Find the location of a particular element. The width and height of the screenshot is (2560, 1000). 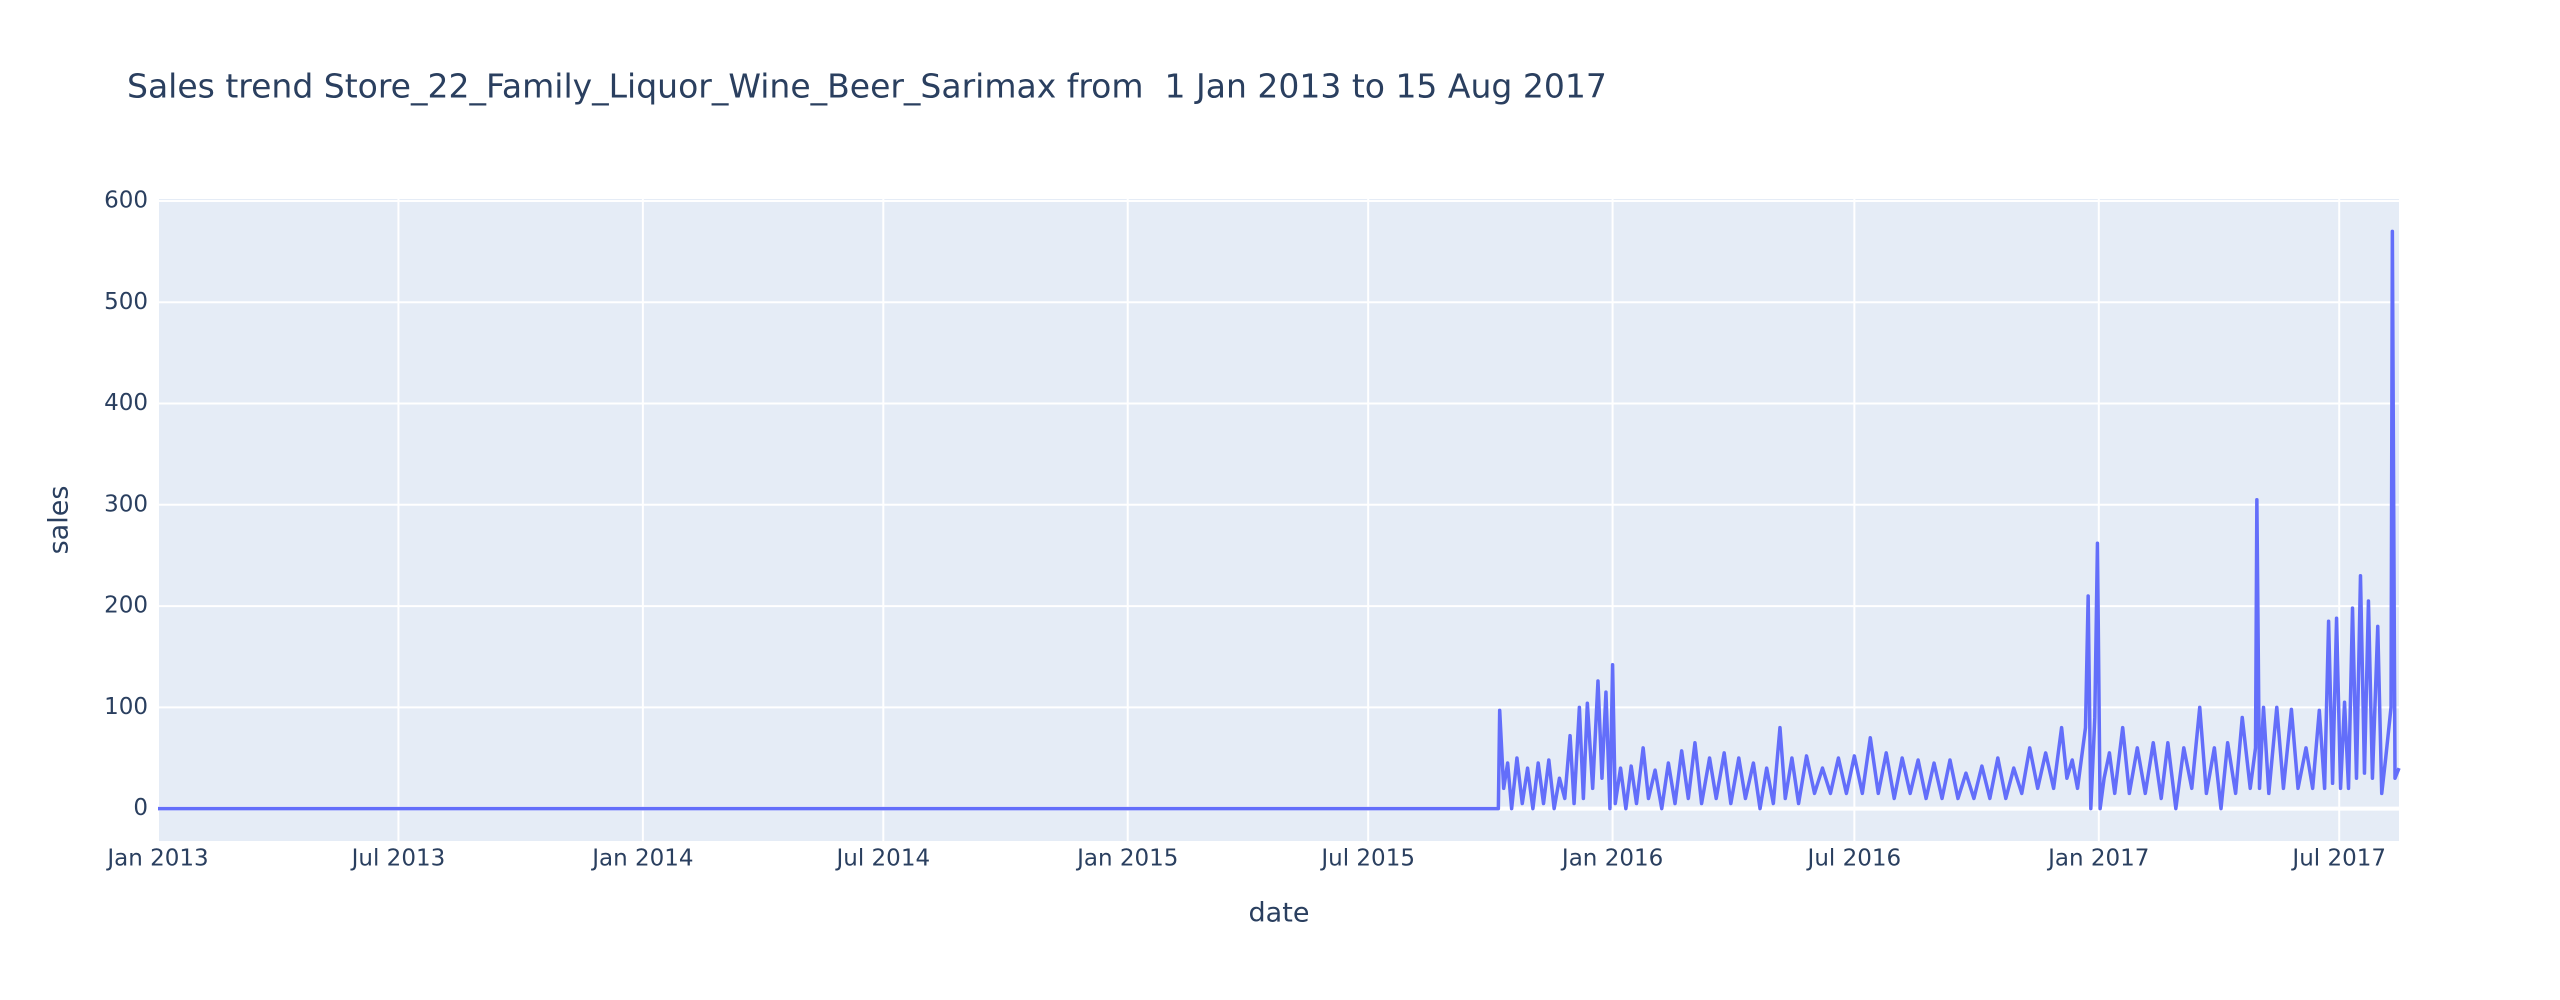

x-tick-label: Jul 2013 is located at coordinates (398, 859).